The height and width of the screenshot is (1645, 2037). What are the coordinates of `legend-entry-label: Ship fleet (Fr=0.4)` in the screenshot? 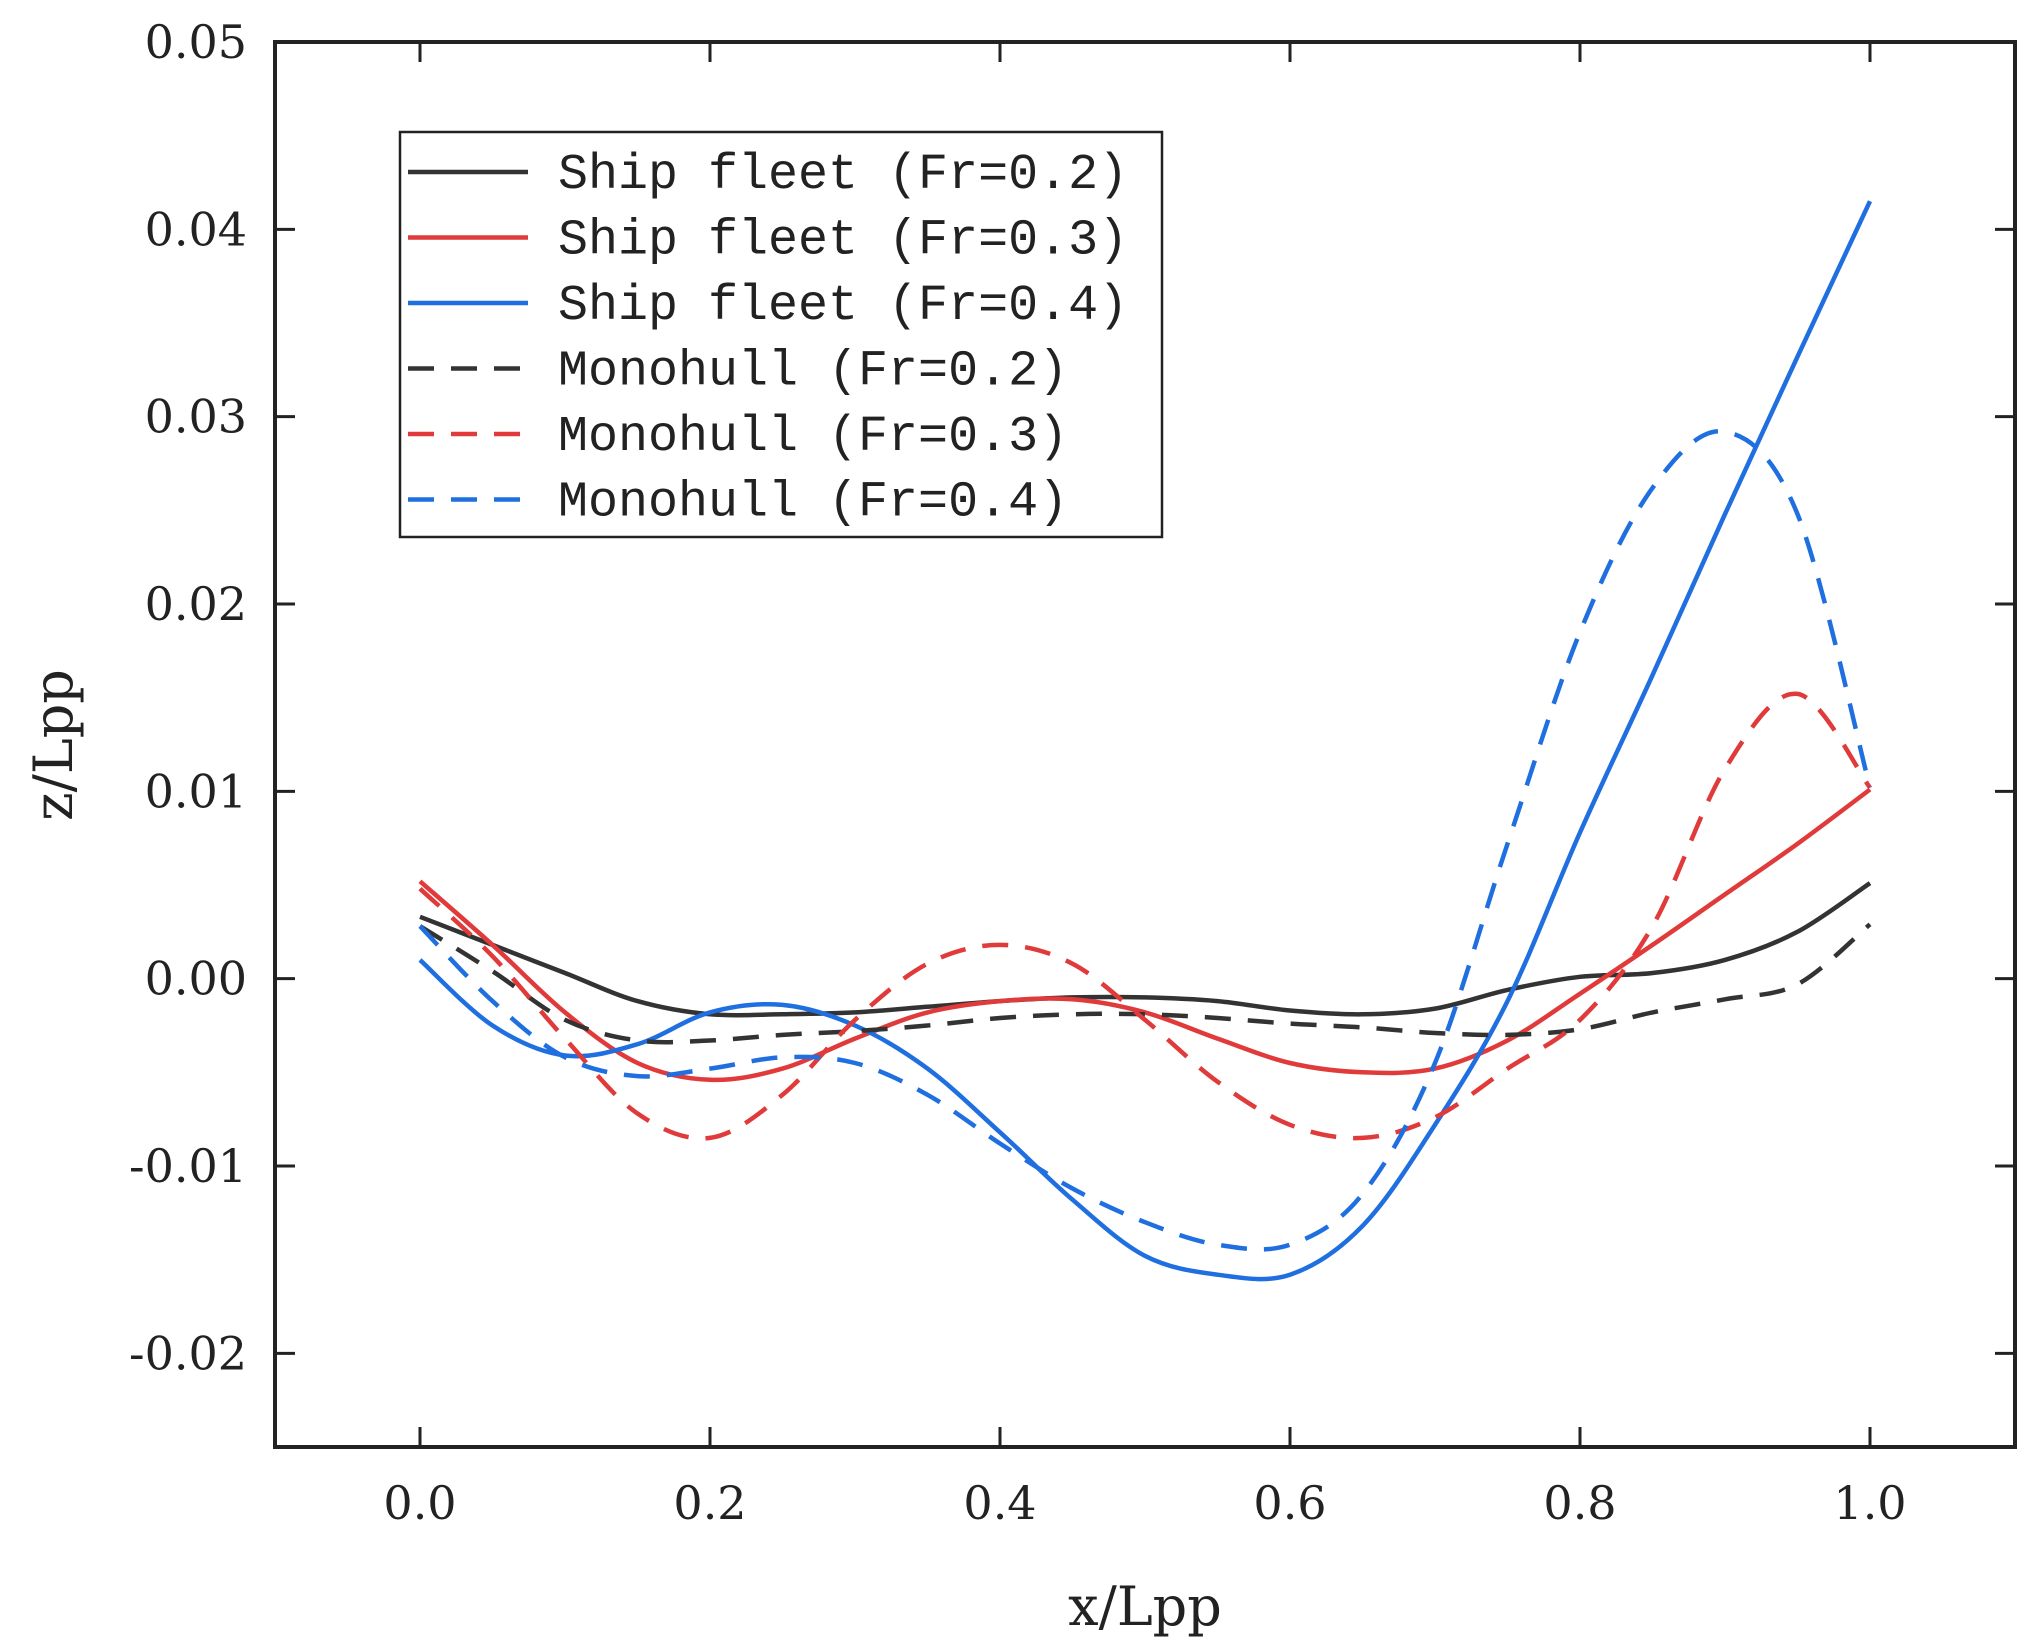 It's located at (843, 306).